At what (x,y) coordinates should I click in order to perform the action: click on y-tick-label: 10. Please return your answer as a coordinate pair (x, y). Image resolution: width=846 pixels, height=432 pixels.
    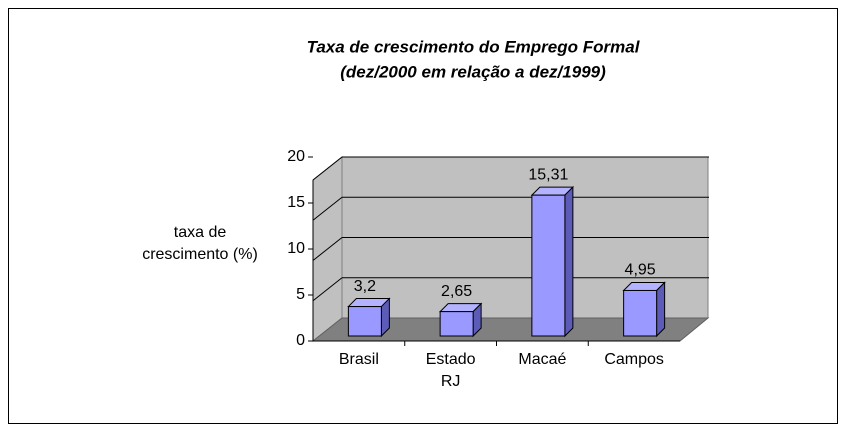
    Looking at the image, I should click on (296, 248).